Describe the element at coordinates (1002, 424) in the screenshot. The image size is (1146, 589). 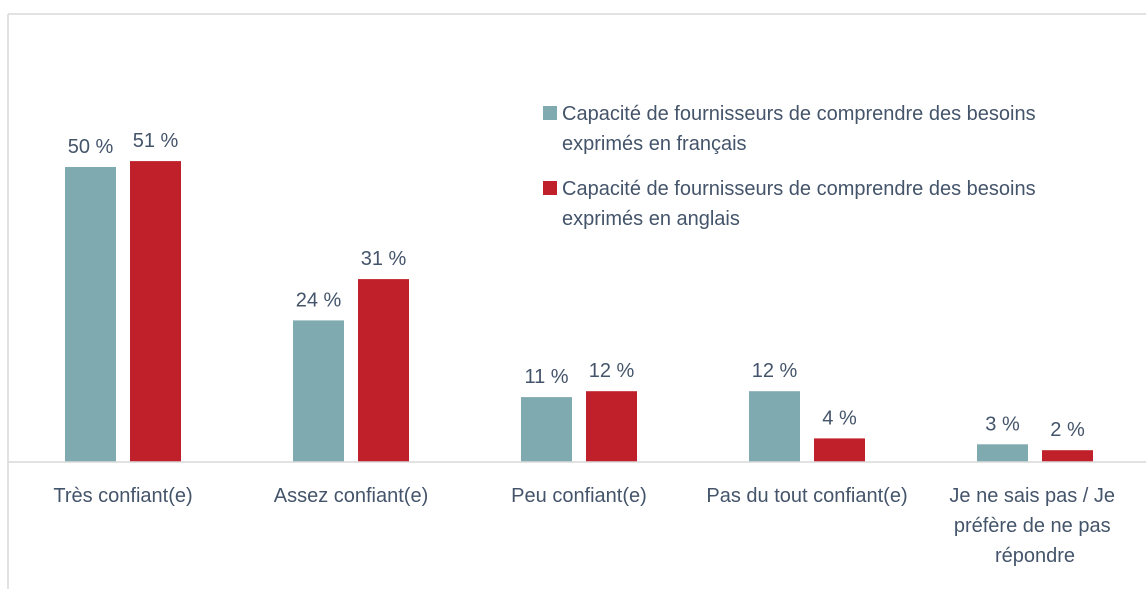
I see `data-label: 3 %` at that location.